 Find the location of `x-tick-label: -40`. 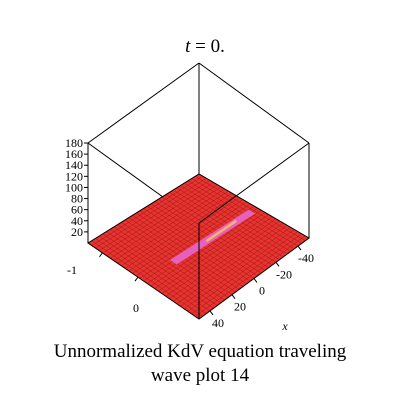

x-tick-label: -40 is located at coordinates (306, 258).